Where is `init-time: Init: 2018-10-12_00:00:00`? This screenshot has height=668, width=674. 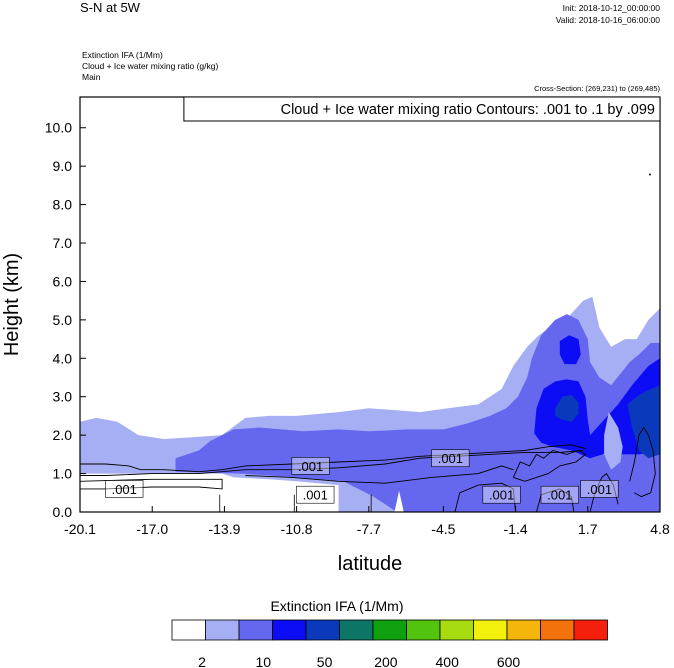 init-time: Init: 2018-10-12_00:00:00 is located at coordinates (611, 8).